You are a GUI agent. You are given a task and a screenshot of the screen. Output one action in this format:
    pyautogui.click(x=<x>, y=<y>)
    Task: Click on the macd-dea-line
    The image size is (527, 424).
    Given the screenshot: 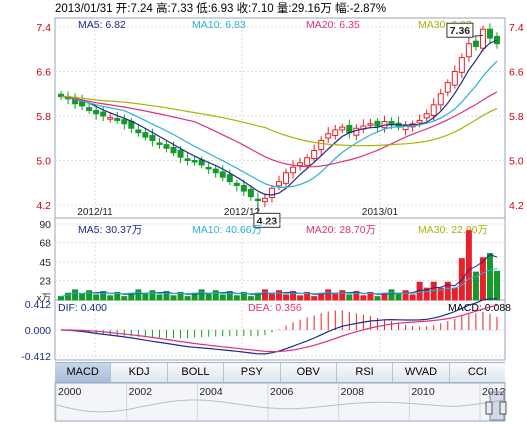 What is the action you would take?
    pyautogui.click(x=279, y=328)
    